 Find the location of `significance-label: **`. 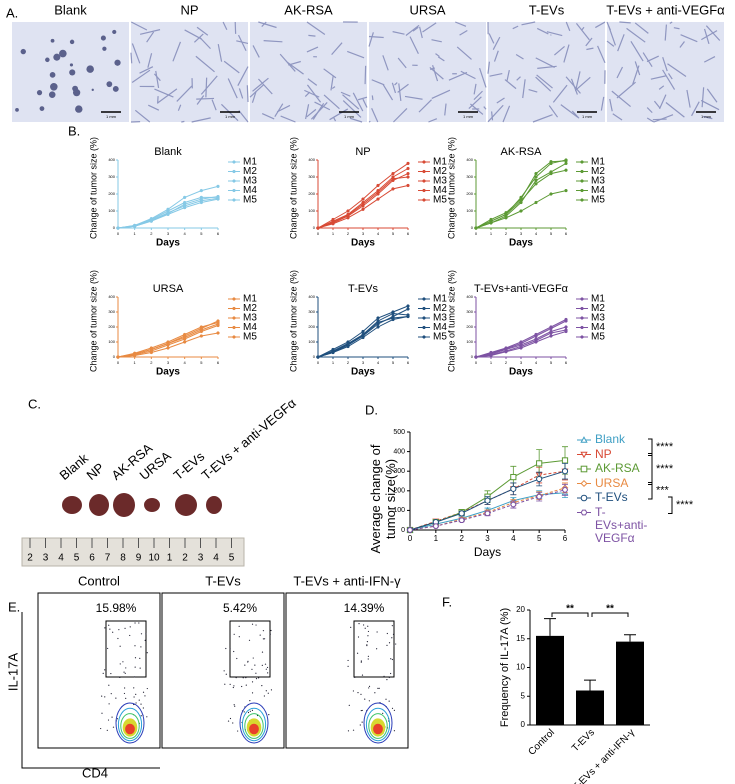

significance-label: ** is located at coordinates (570, 609).